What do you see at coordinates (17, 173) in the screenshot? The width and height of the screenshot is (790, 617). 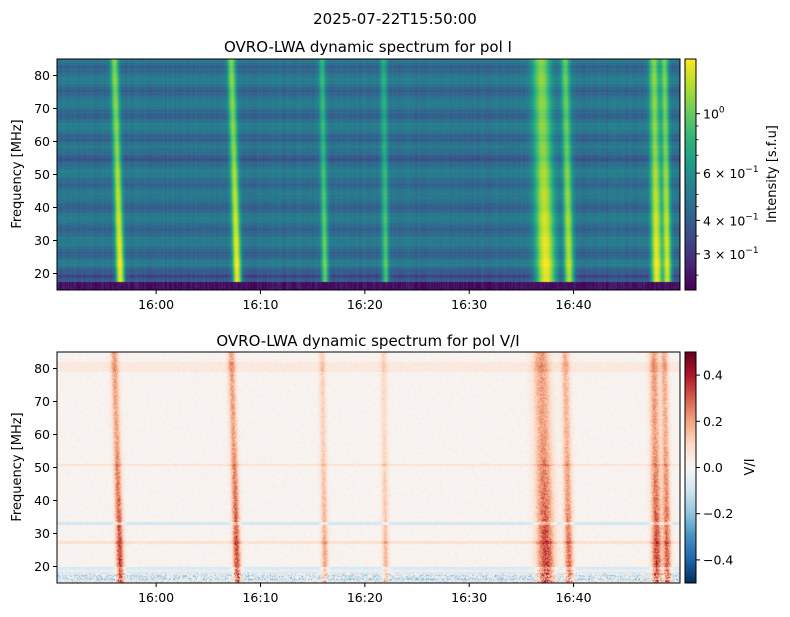 I see `y-axis-label-pol-i: Frequency [MHz]` at bounding box center [17, 173].